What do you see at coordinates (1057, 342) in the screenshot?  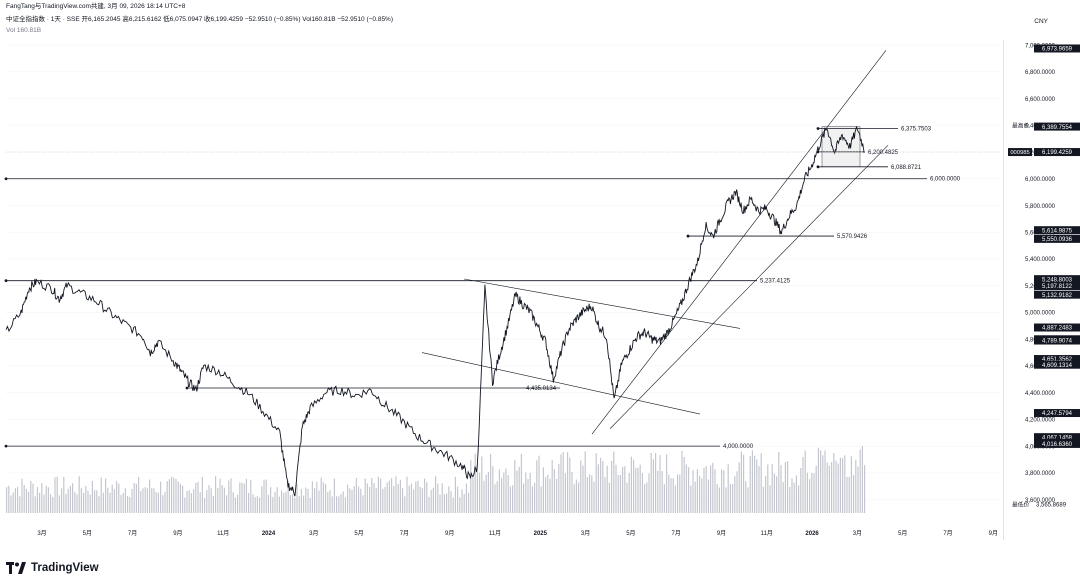 I see `axis-value-label: 4,789.9074` at bounding box center [1057, 342].